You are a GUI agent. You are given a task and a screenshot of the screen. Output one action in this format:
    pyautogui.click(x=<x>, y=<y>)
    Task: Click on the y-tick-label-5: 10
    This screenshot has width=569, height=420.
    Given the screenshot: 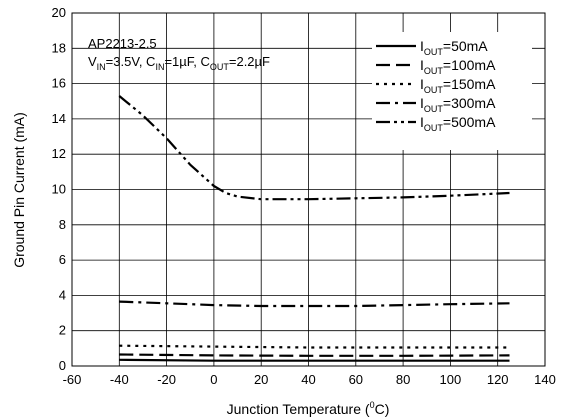 What is the action you would take?
    pyautogui.click(x=59, y=189)
    